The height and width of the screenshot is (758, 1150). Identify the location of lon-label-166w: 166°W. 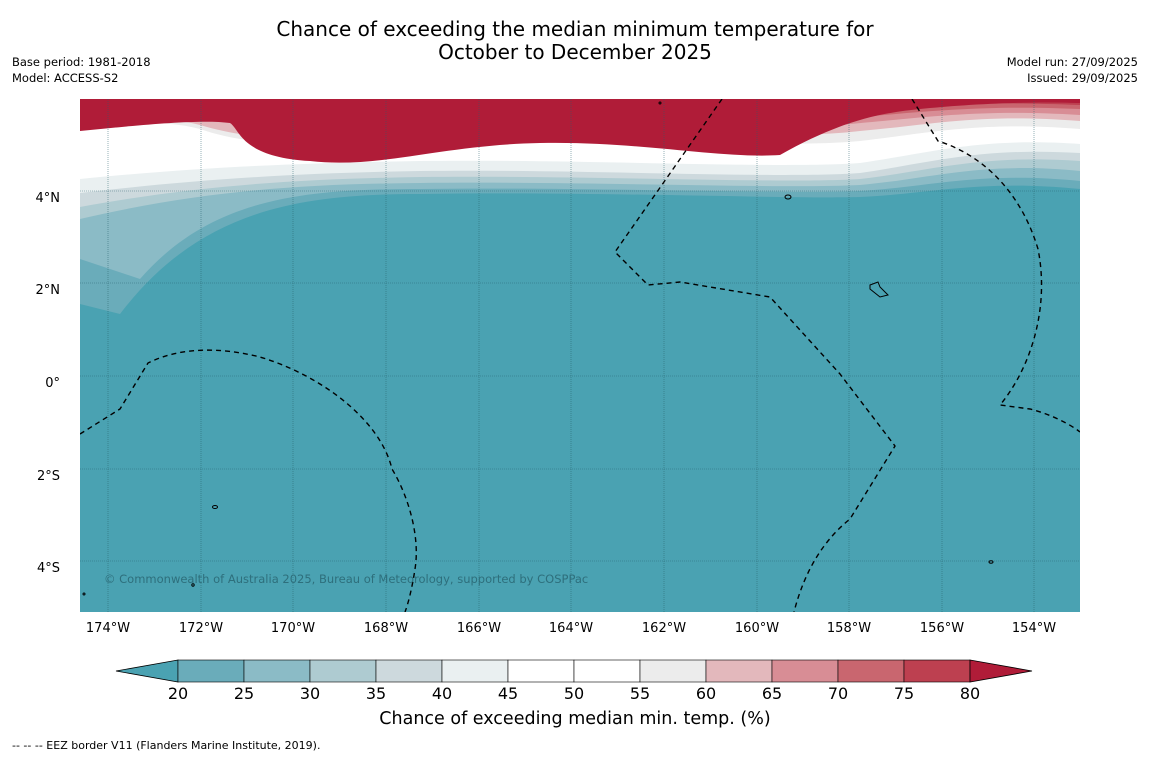
(479, 628).